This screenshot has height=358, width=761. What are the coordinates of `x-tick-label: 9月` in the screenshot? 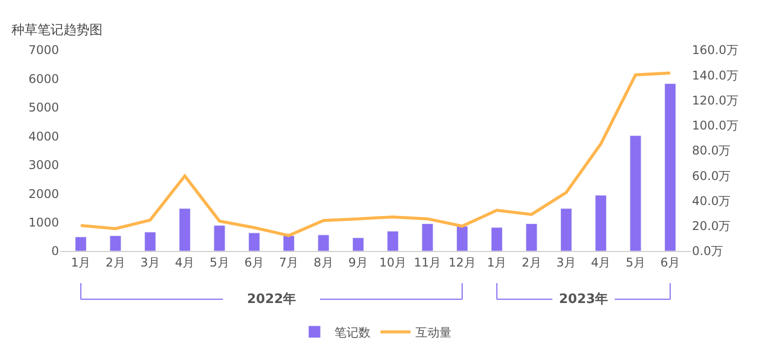 It's located at (358, 262).